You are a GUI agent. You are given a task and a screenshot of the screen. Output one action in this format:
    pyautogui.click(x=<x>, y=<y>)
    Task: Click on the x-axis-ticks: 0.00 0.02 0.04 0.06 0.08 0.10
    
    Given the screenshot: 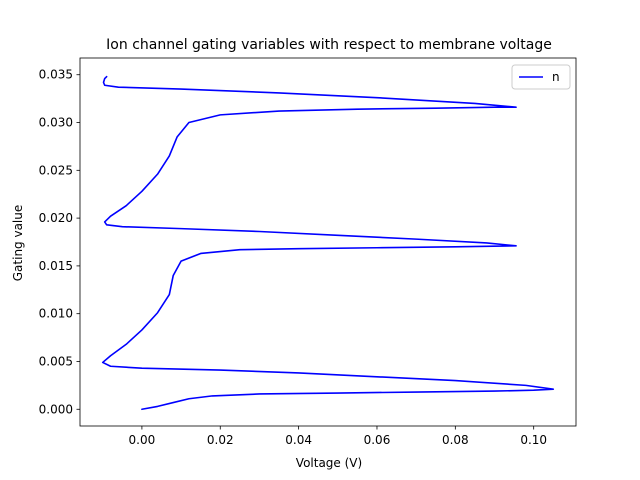 What is the action you would take?
    pyautogui.click(x=338, y=436)
    